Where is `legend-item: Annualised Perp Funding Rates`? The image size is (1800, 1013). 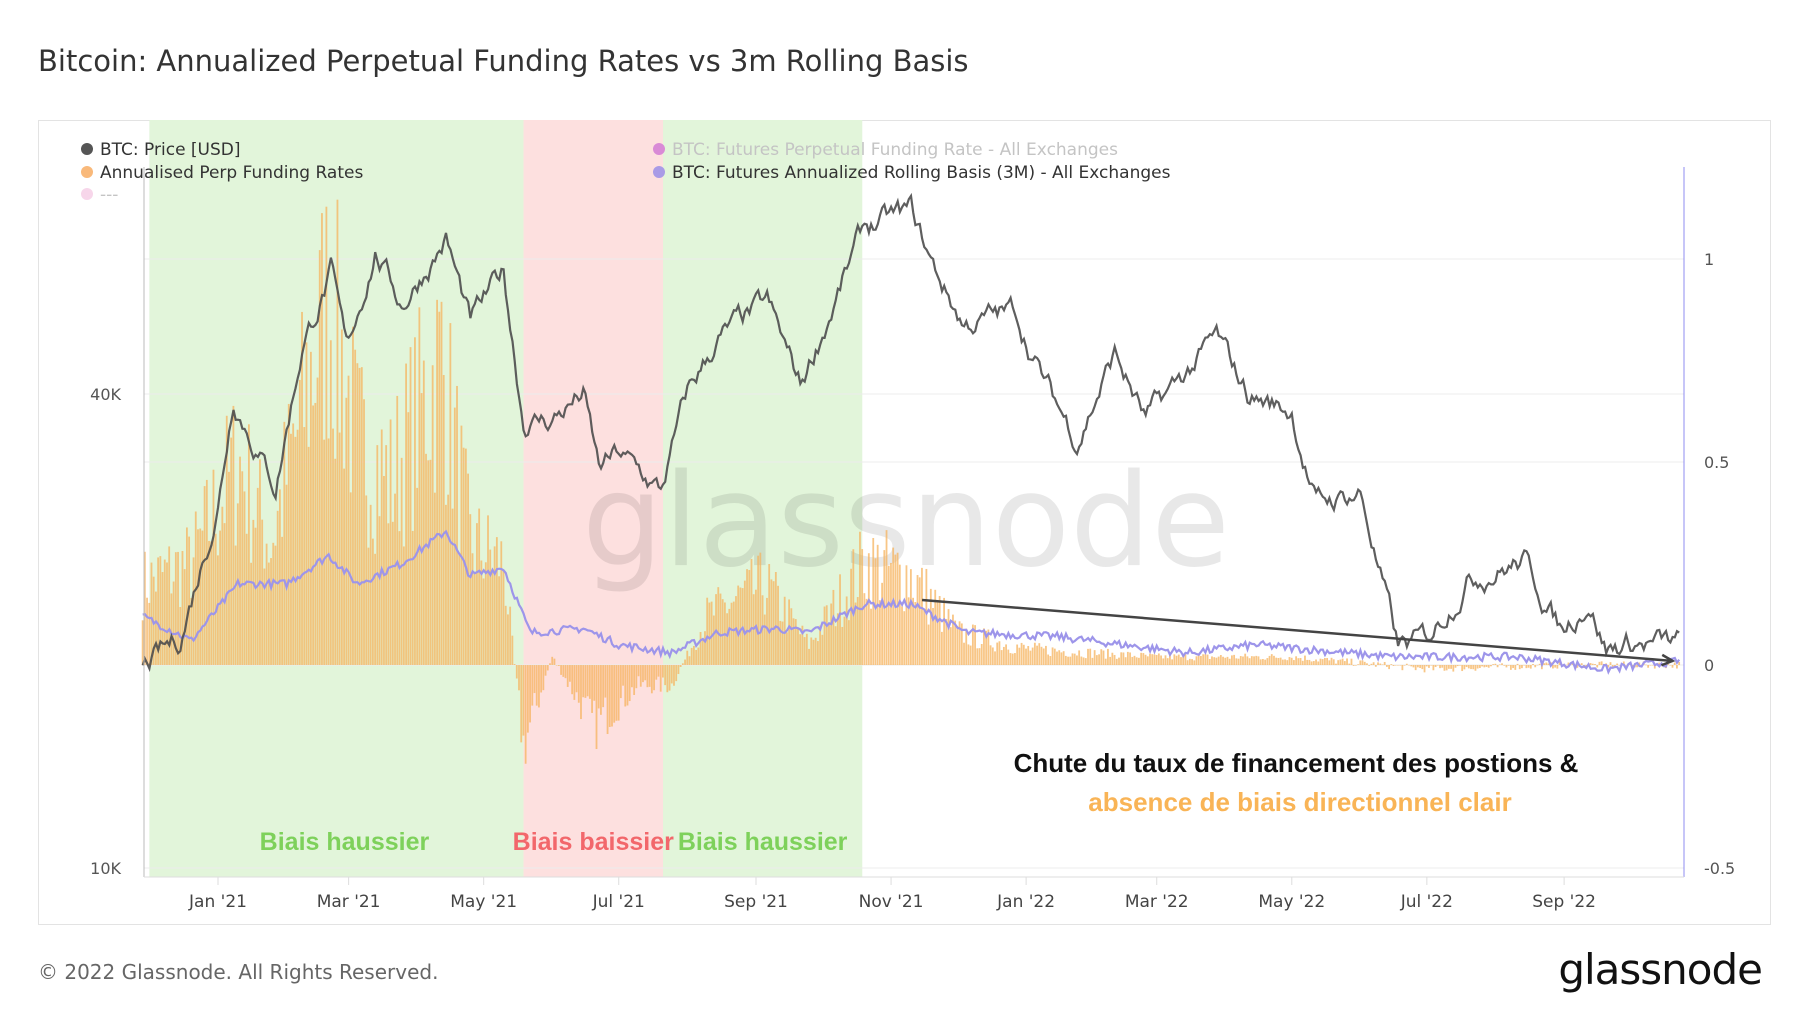 legend-item: Annualised Perp Funding Rates is located at coordinates (231, 173).